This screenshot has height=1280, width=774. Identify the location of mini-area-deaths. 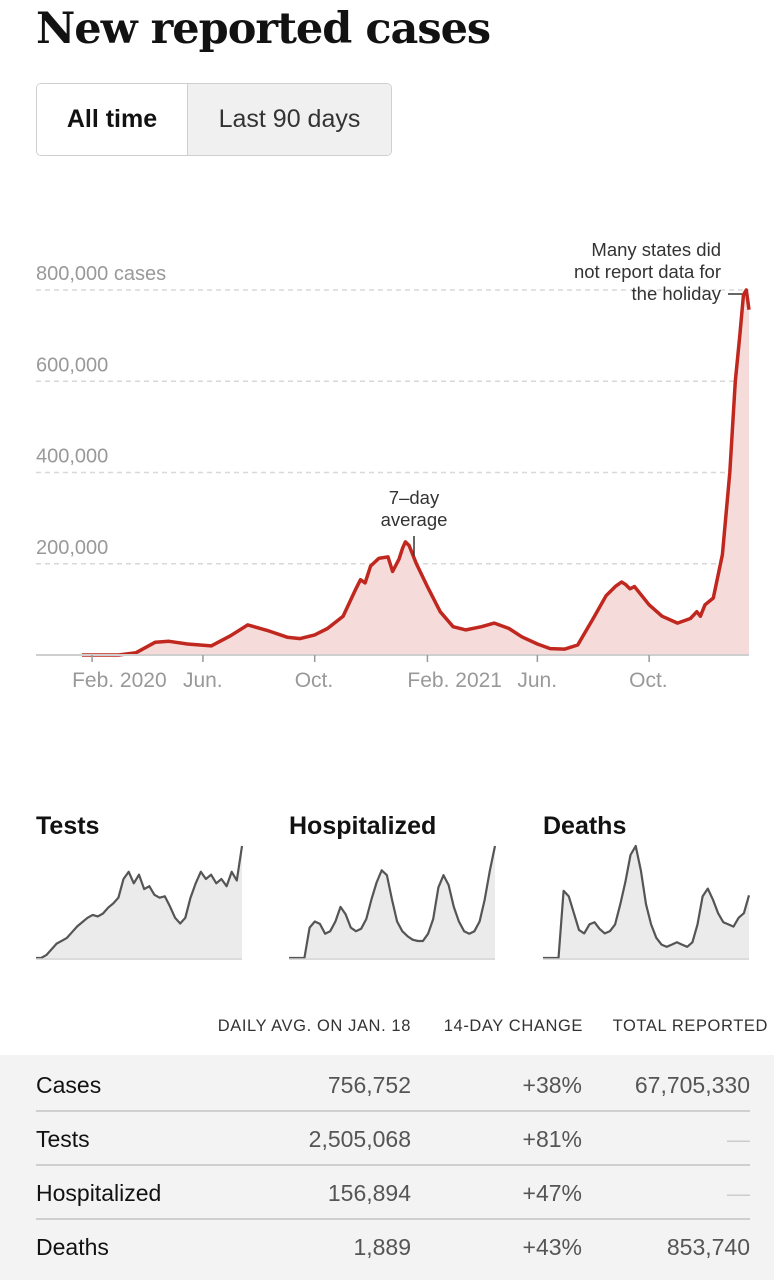
(646, 902).